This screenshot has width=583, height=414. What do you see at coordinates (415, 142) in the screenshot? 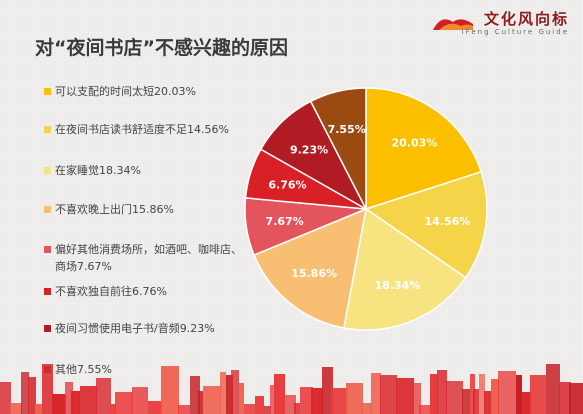
I see `slice-value-label: 20.03%` at bounding box center [415, 142].